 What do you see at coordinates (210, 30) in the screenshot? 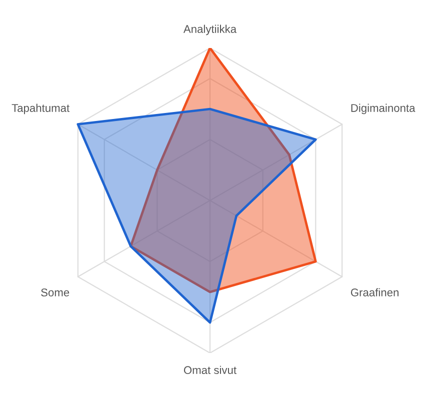
I see `spoke-label: Analytiikka` at bounding box center [210, 30].